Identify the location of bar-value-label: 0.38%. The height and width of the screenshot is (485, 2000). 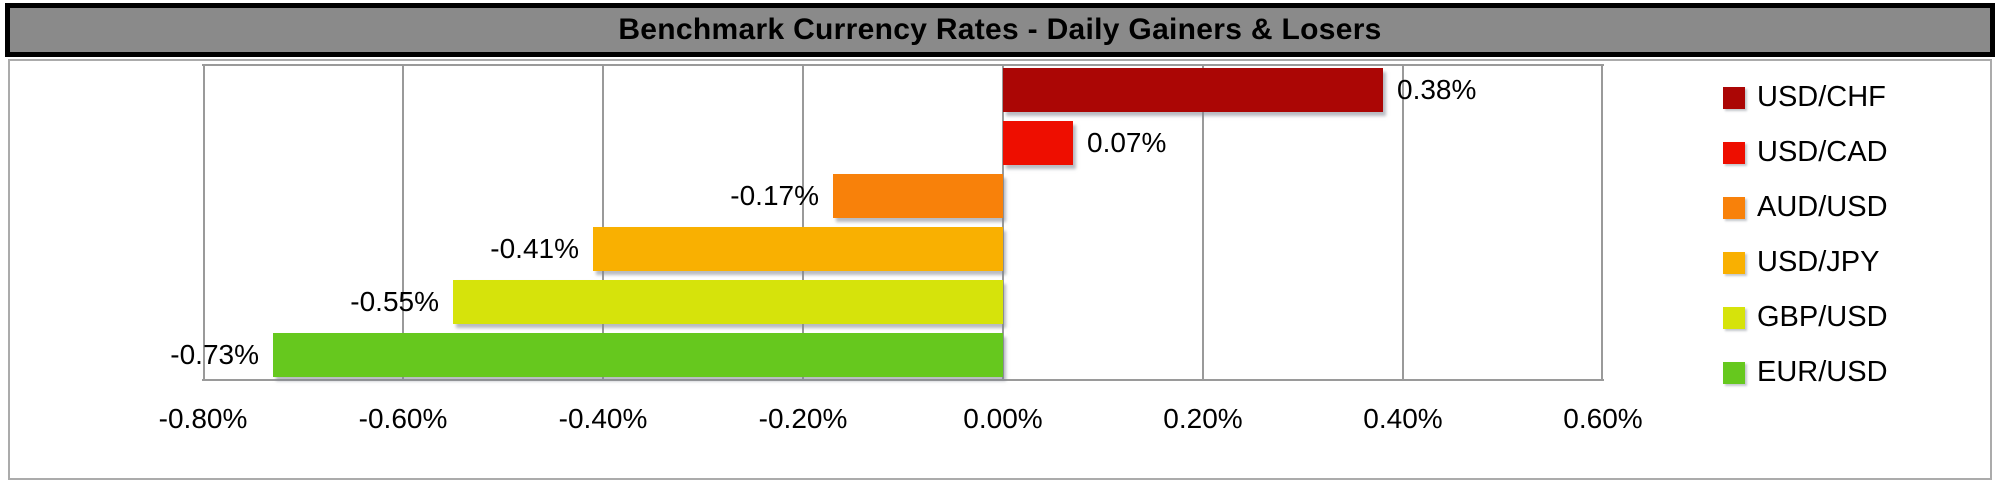
(1437, 90).